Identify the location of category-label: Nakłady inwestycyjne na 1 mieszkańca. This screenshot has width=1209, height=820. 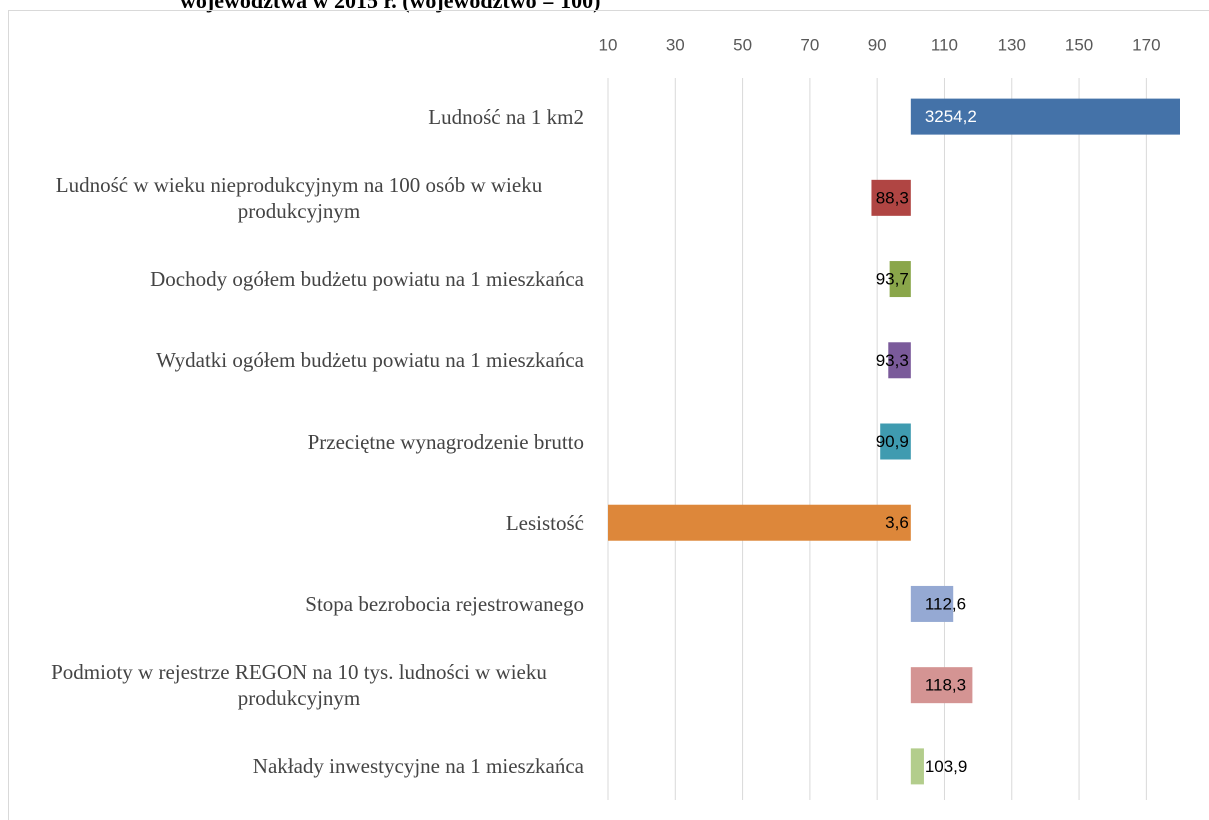
(418, 766).